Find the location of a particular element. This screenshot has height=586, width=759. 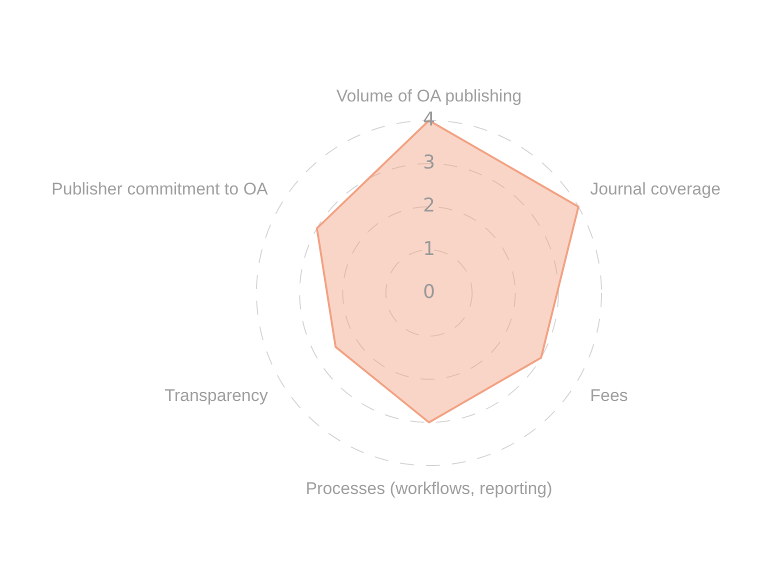

spoke-label: Volume of OA publishing is located at coordinates (429, 96).